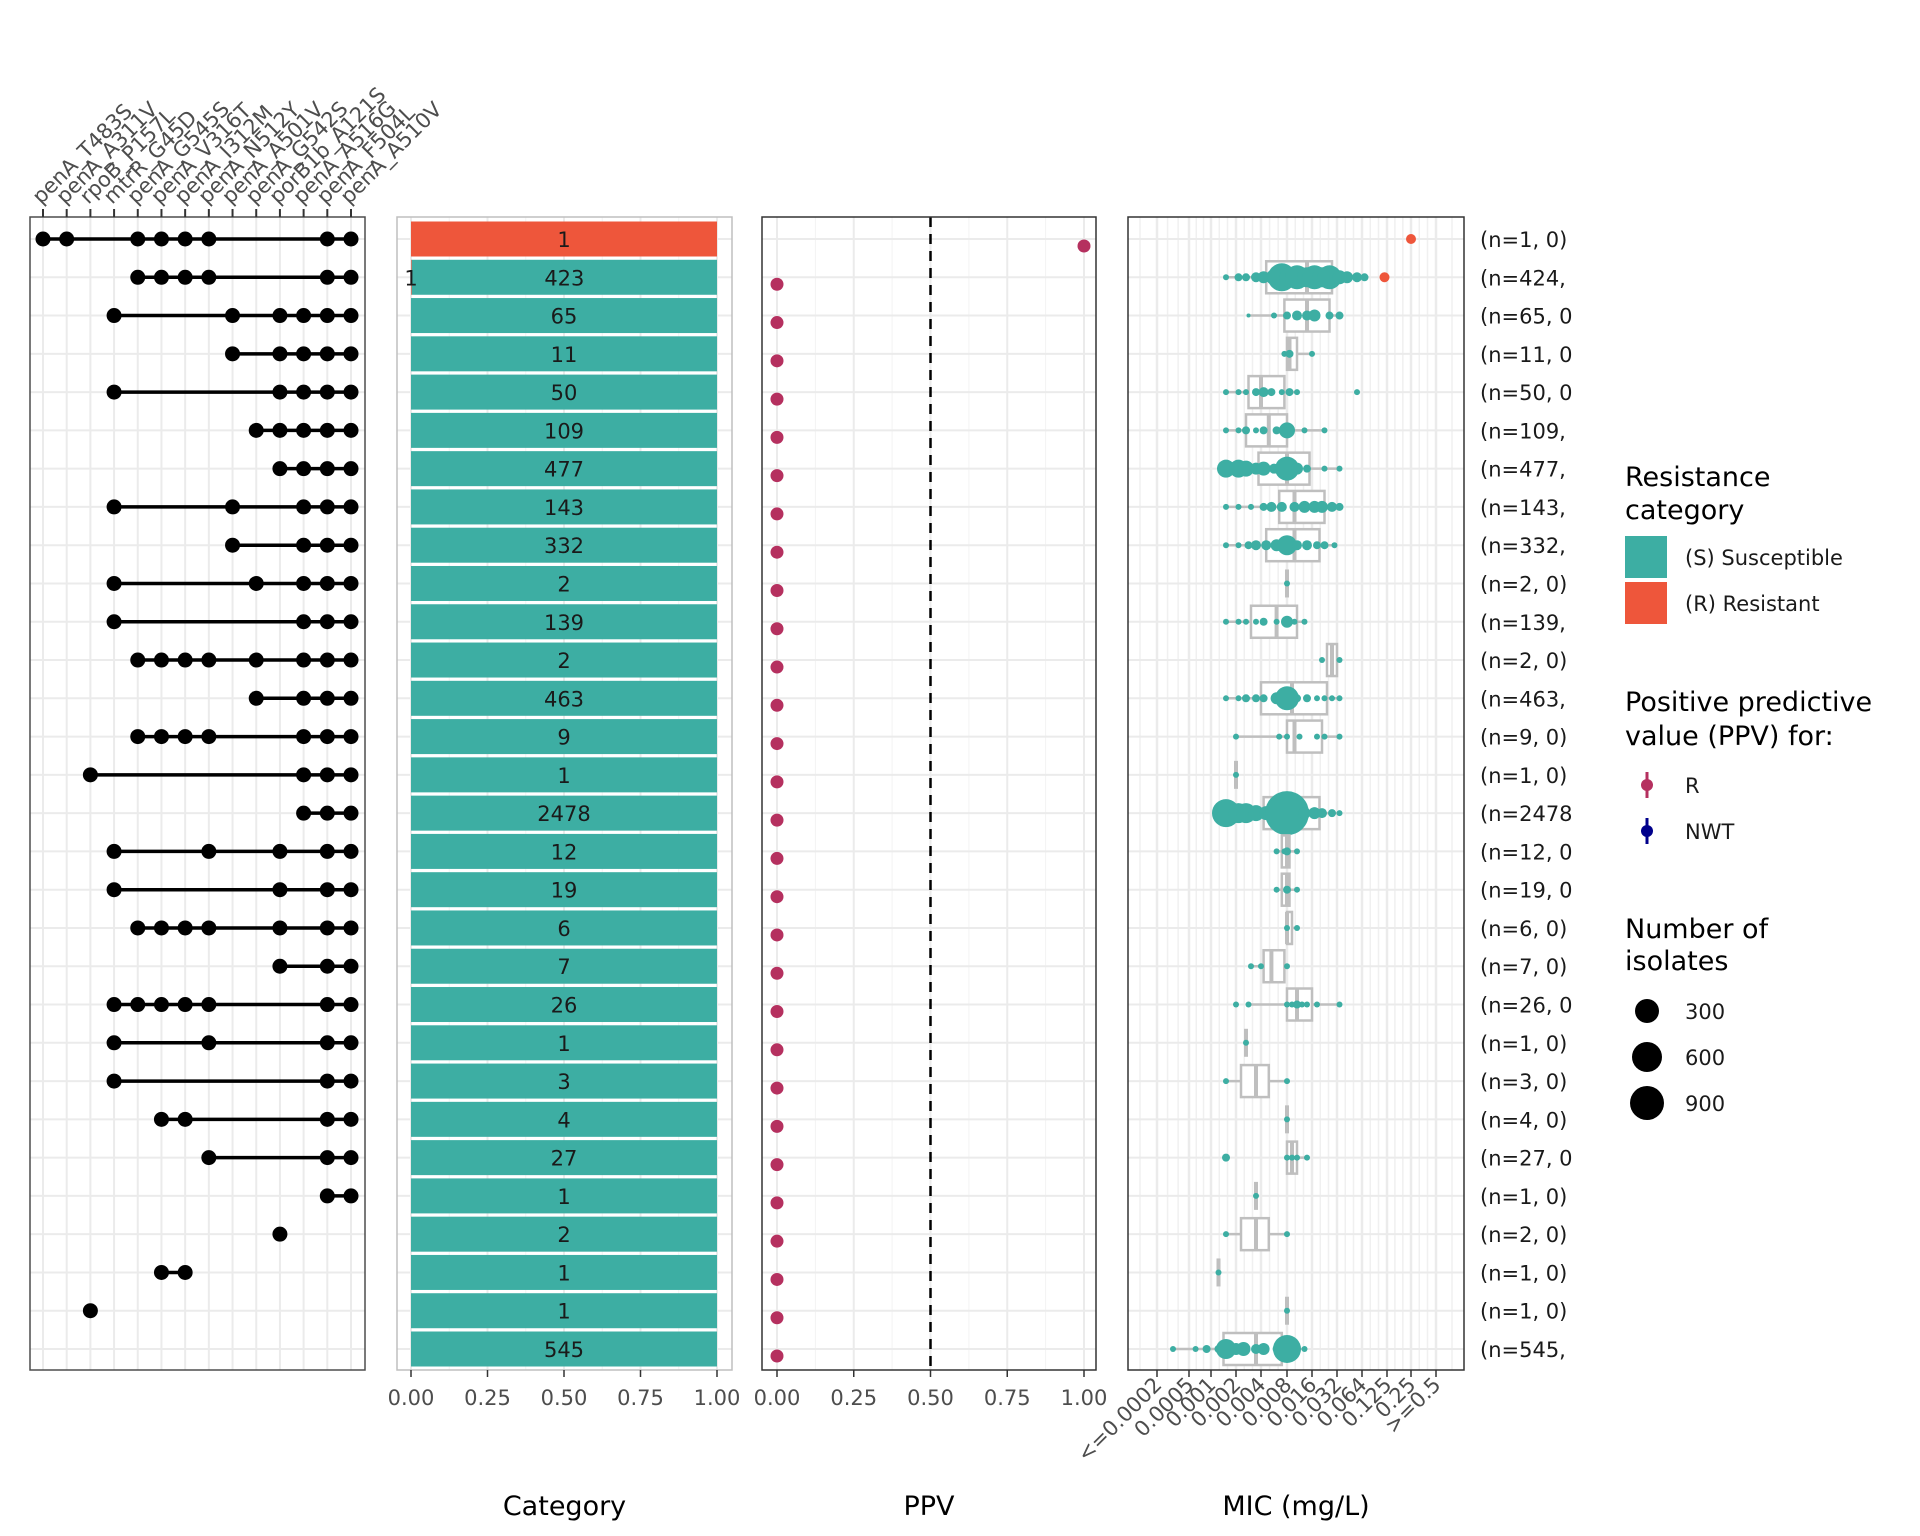  I want to click on bar-count: 143, so click(564, 508).